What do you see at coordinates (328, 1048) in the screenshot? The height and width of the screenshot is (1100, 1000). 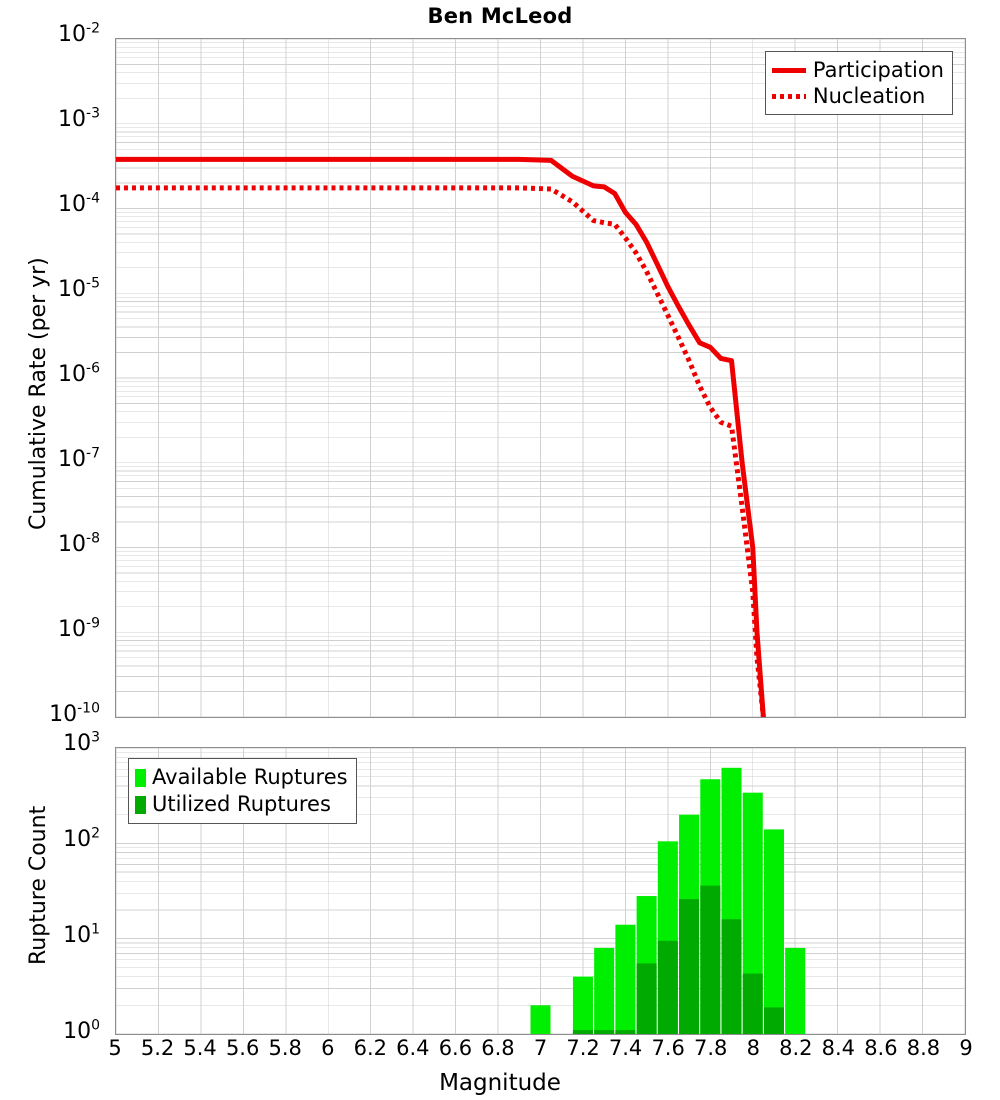 I see `x-tick-6: 6` at bounding box center [328, 1048].